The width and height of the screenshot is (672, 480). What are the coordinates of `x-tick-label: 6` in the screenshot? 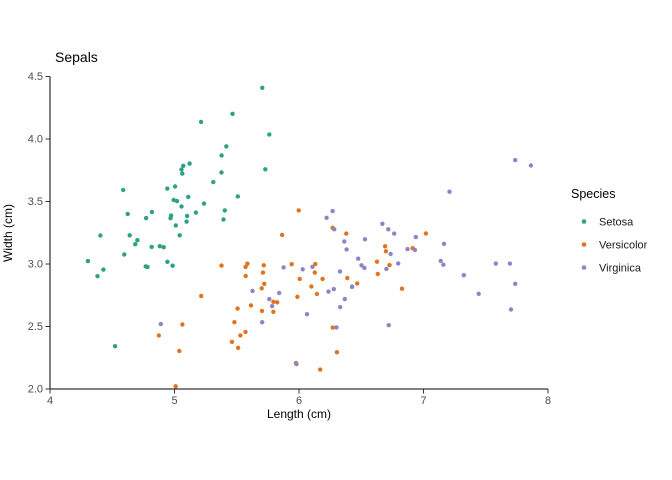 It's located at (299, 401).